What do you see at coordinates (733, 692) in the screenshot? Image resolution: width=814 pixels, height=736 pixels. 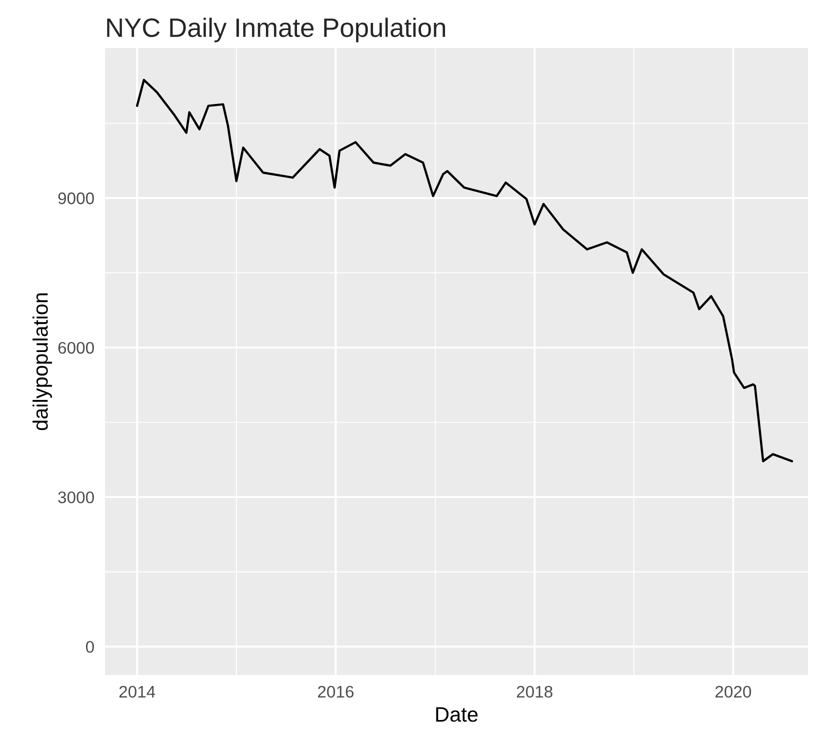 I see `x-tick-label: 2020` at bounding box center [733, 692].